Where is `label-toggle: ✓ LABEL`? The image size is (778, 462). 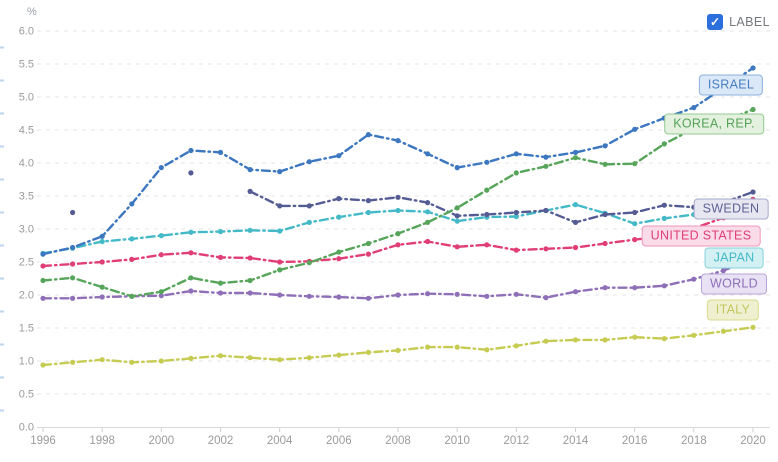
label-toggle: ✓ LABEL is located at coordinates (738, 22).